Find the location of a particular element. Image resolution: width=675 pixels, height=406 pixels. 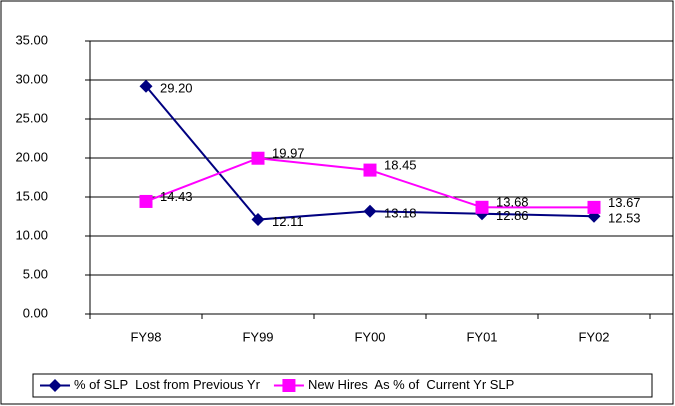

x-tick-label: FY01 is located at coordinates (481, 336).